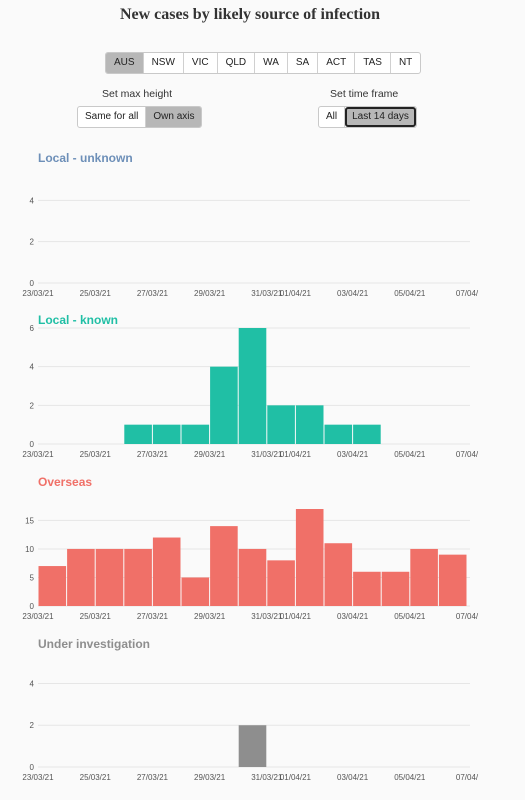  Describe the element at coordinates (353, 454) in the screenshot. I see `local-known-xtick-label: 03/04/21` at that location.